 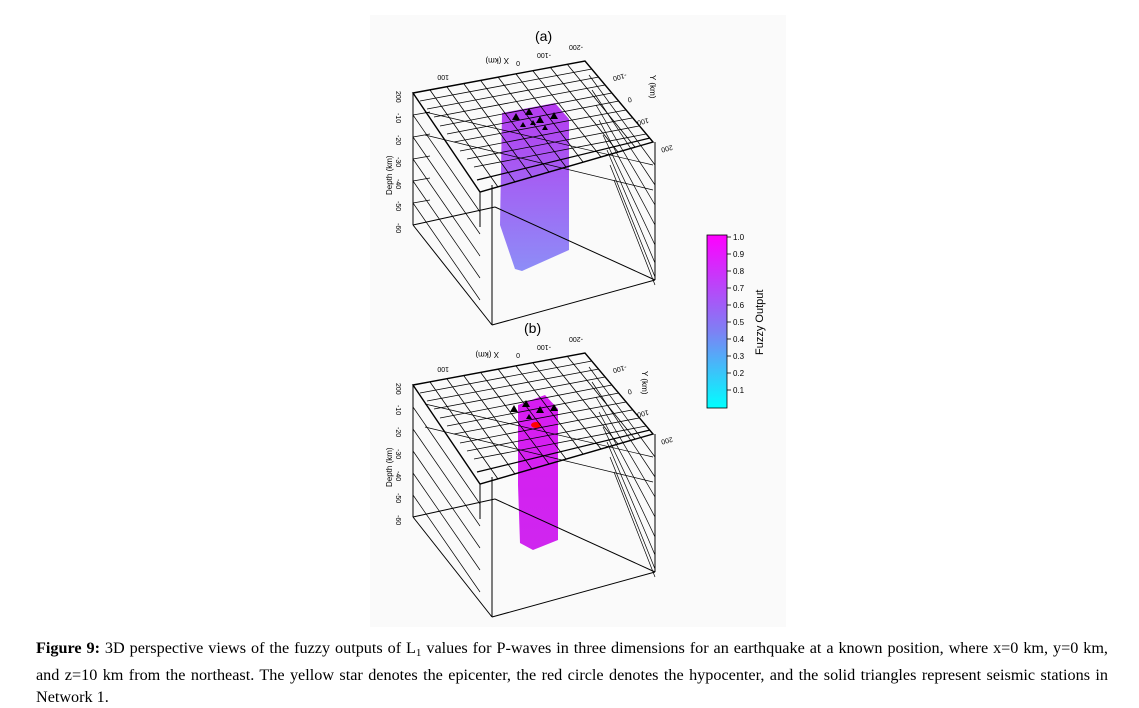 I want to click on panel-b-ztick-4: -40, so click(x=397, y=476).